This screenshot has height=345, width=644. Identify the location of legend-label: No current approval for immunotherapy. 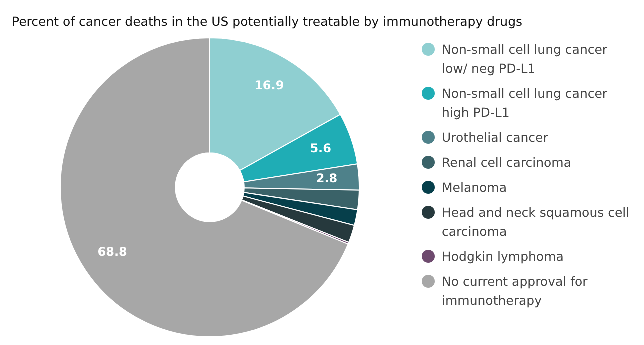
(515, 291).